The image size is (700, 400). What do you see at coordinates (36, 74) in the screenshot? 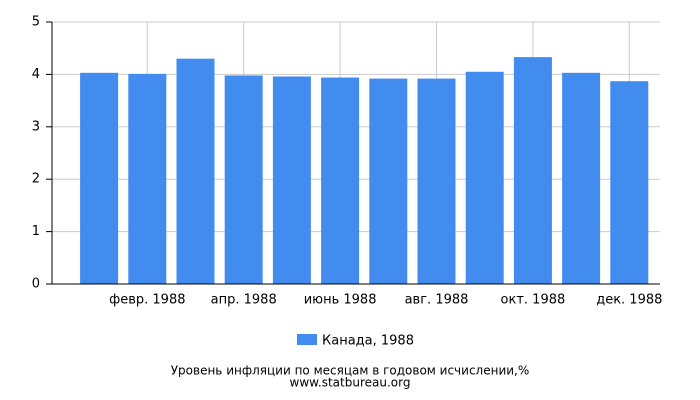
I see `y-tick-label: 4` at bounding box center [36, 74].